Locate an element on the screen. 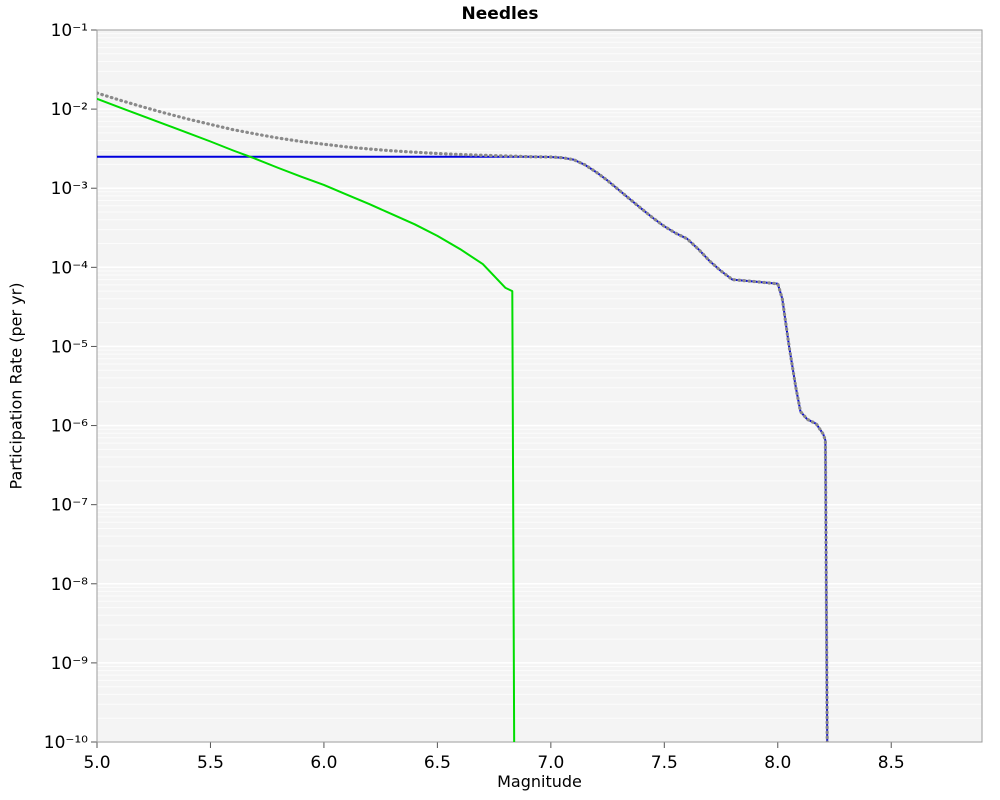 Image resolution: width=1000 pixels, height=800 pixels. y-tick-label: 10⁻⁴ is located at coordinates (70, 268).